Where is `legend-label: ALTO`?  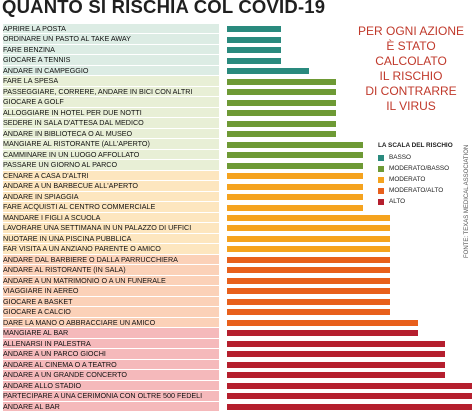 legend-label: ALTO is located at coordinates (397, 201).